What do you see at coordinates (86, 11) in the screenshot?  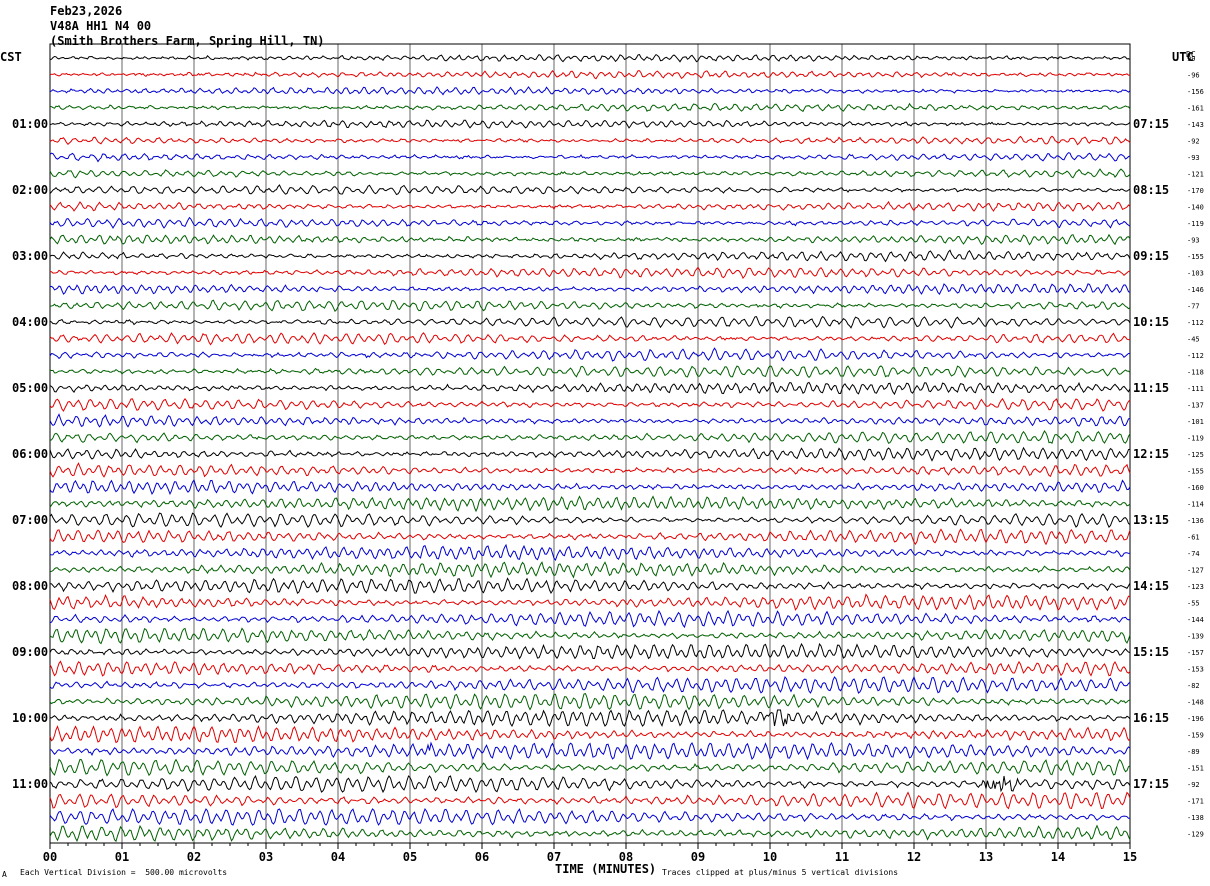 I see `chart-date: Feb23,2026` at bounding box center [86, 11].